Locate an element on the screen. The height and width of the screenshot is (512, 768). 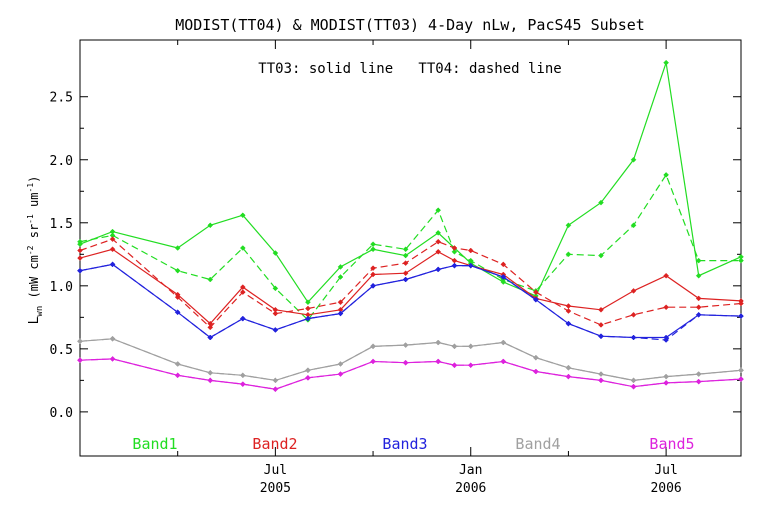
band3-solid-line is located at coordinates (410, 301).